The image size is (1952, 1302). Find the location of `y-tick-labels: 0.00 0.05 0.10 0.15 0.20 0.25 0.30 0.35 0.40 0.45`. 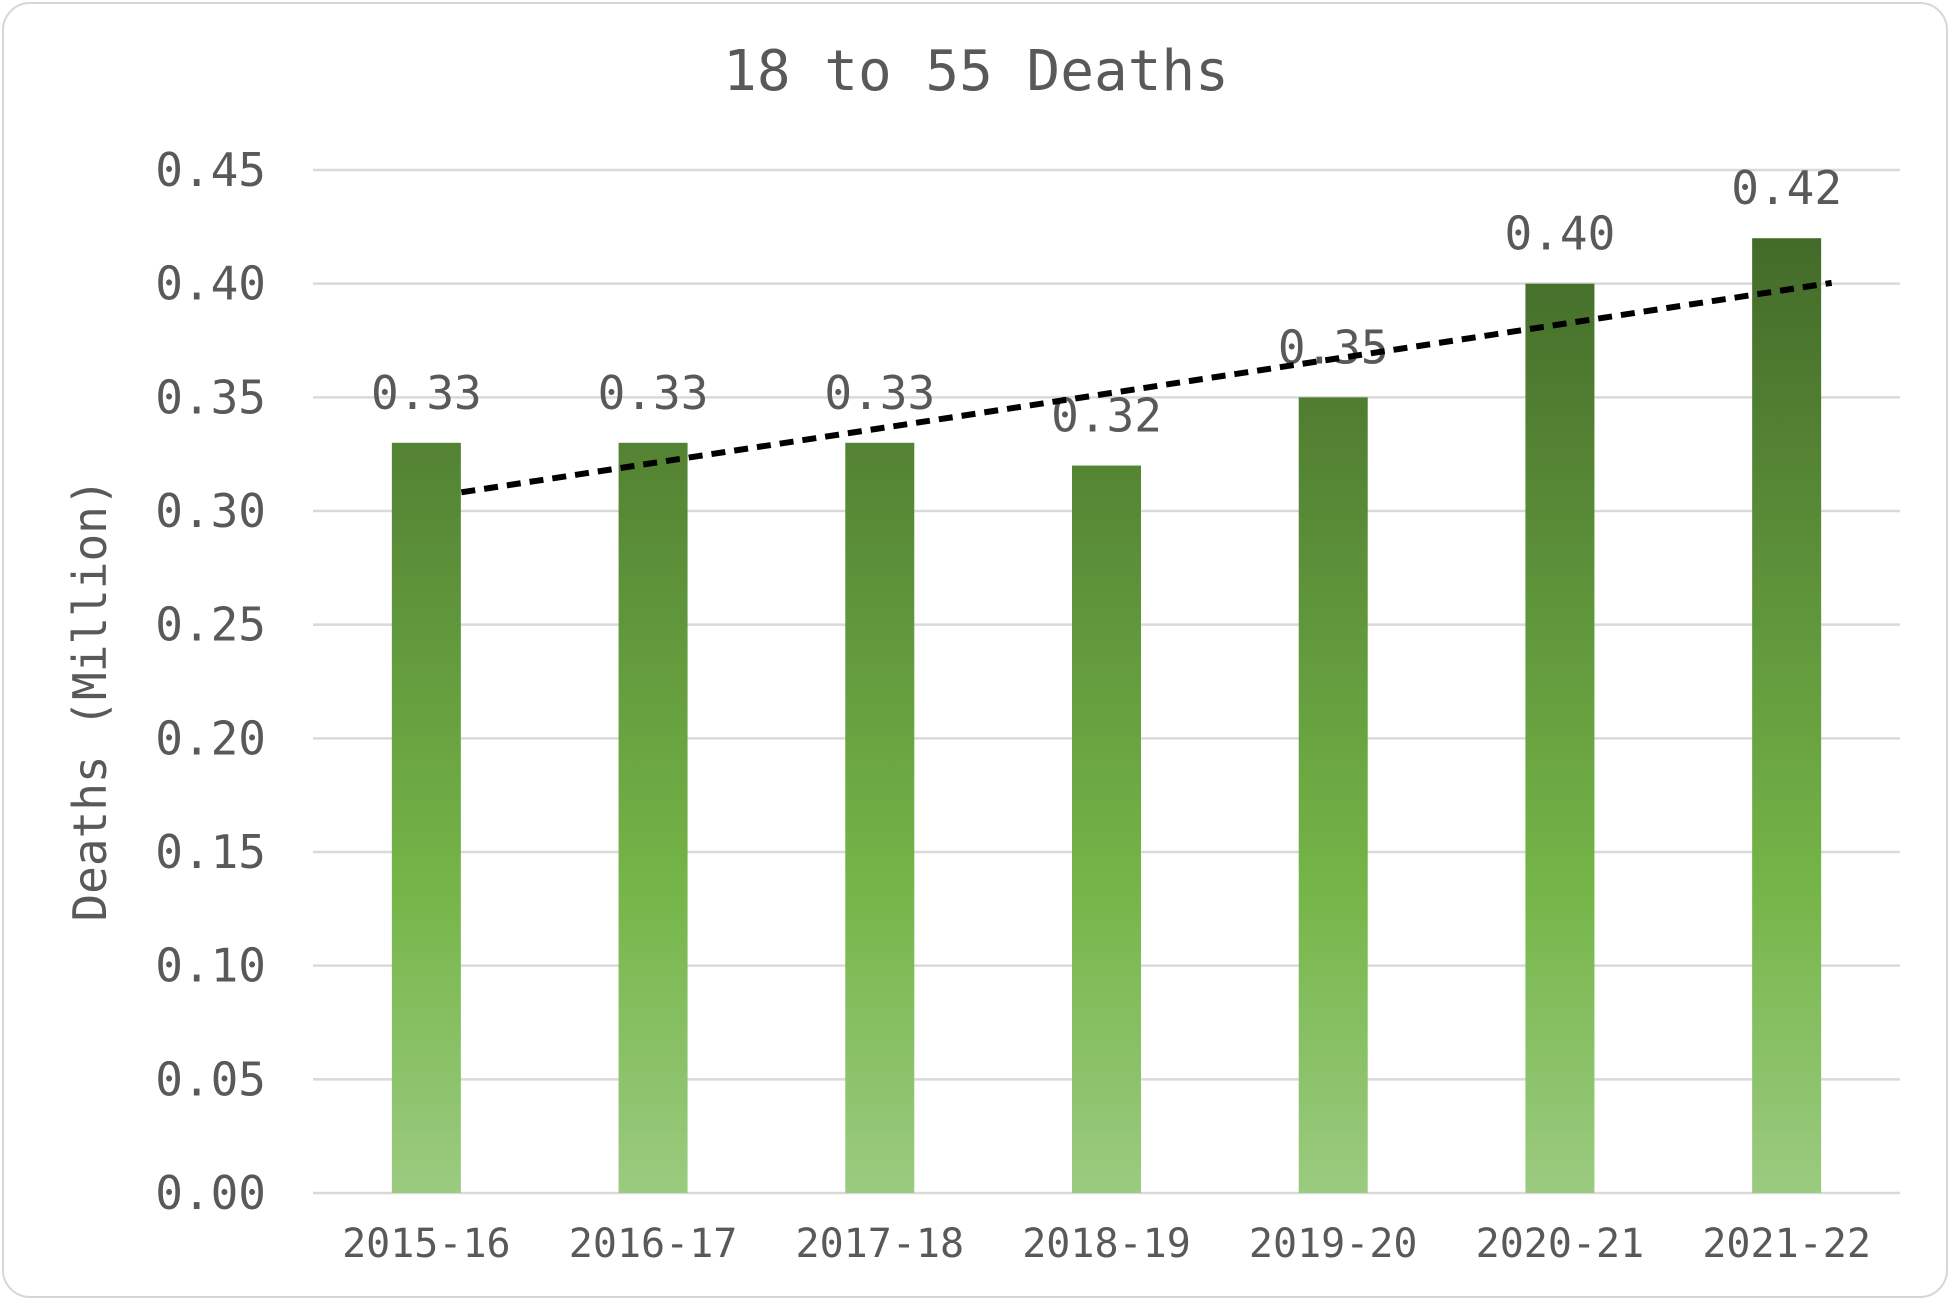

y-tick-labels: 0.00 0.05 0.10 0.15 0.20 0.25 0.30 0.35 0.40 0.45 is located at coordinates (210, 681).